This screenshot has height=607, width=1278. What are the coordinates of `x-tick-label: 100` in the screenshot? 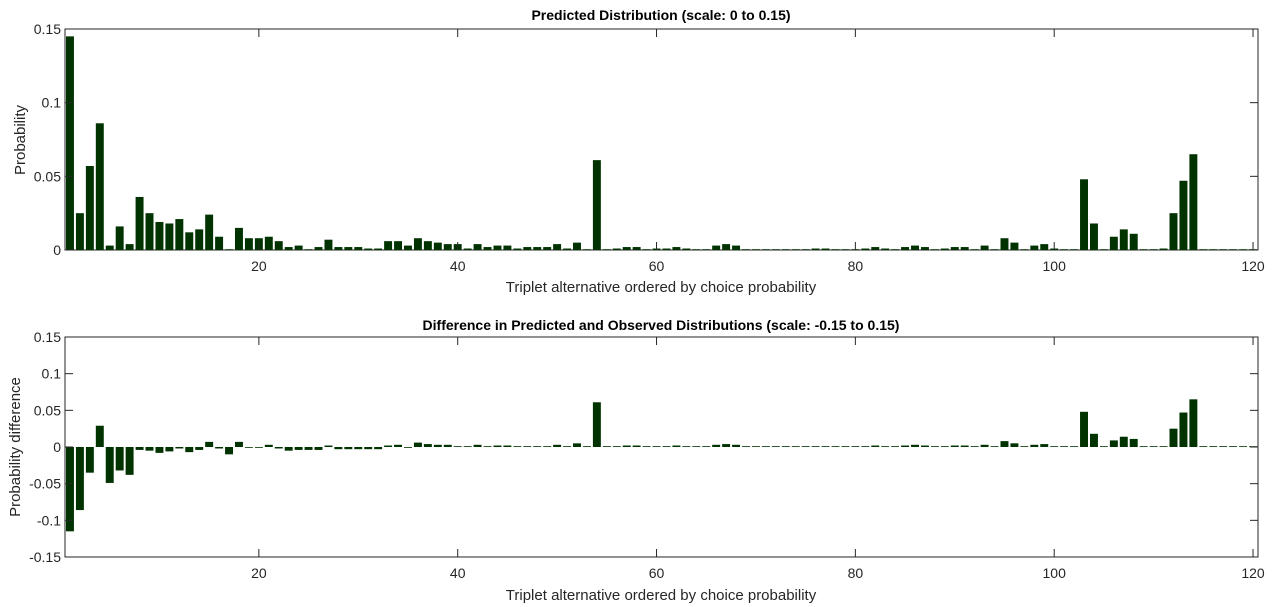 It's located at (1055, 573).